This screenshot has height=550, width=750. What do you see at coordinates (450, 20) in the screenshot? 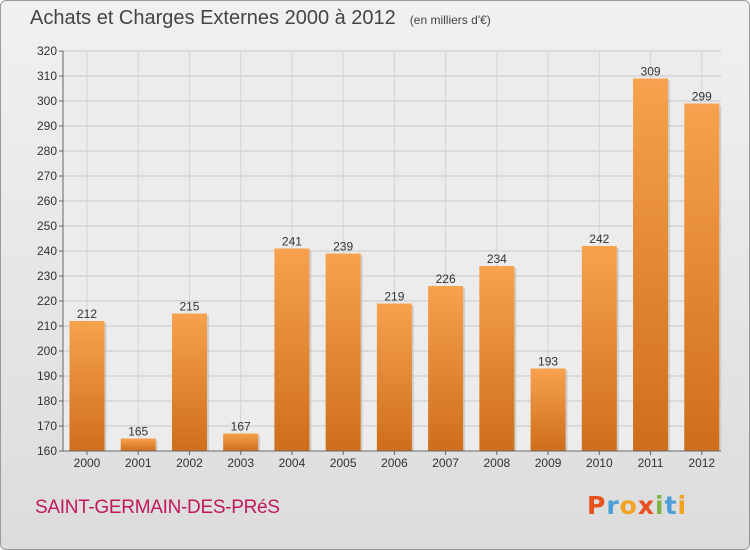
I see `title-unit: (en milliers d'€)` at bounding box center [450, 20].